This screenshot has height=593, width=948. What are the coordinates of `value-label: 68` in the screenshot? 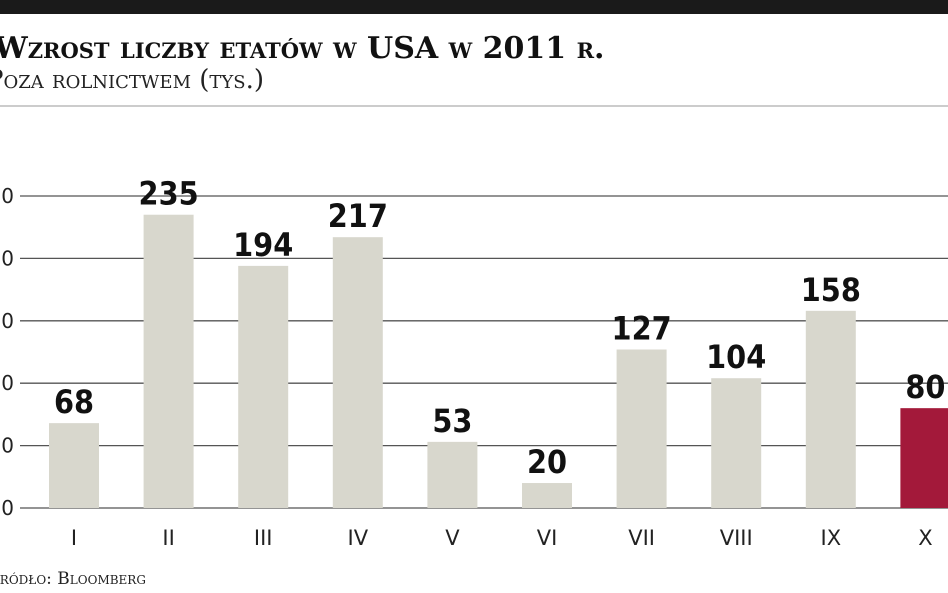 It's located at (74, 402).